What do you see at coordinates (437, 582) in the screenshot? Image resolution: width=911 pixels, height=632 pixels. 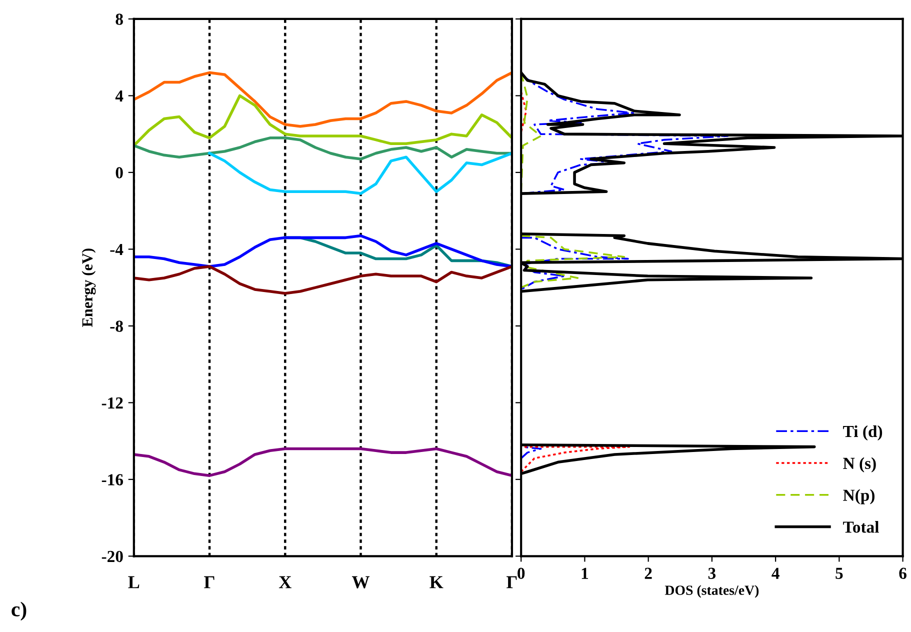 I see `x-tick-label: K` at bounding box center [437, 582].